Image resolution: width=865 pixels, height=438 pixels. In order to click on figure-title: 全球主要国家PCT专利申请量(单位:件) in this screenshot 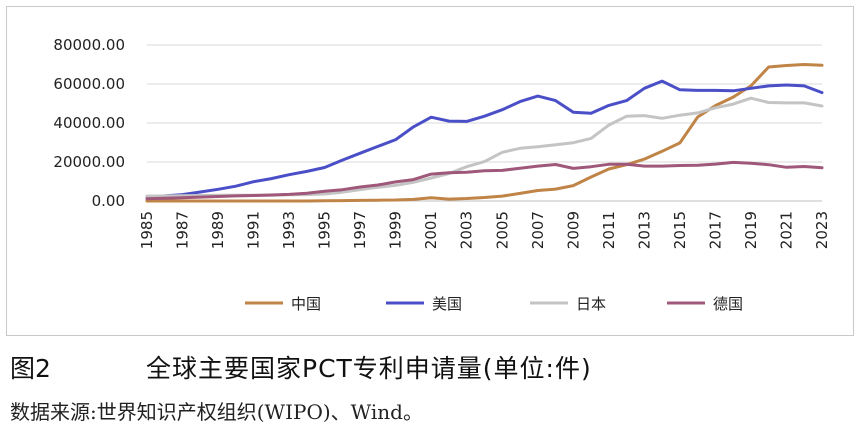, I will do `click(369, 368)`.